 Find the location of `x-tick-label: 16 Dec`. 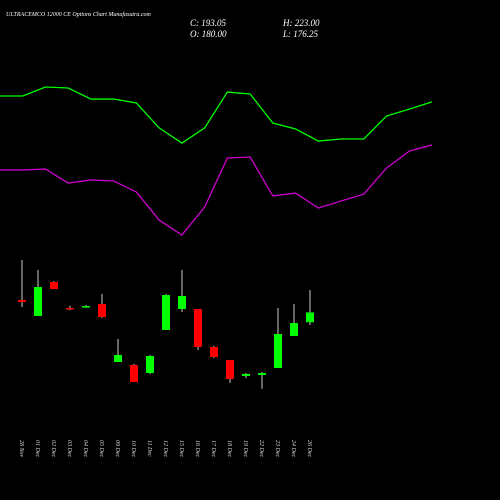

x-tick-label: 16 Dec is located at coordinates (197, 448).